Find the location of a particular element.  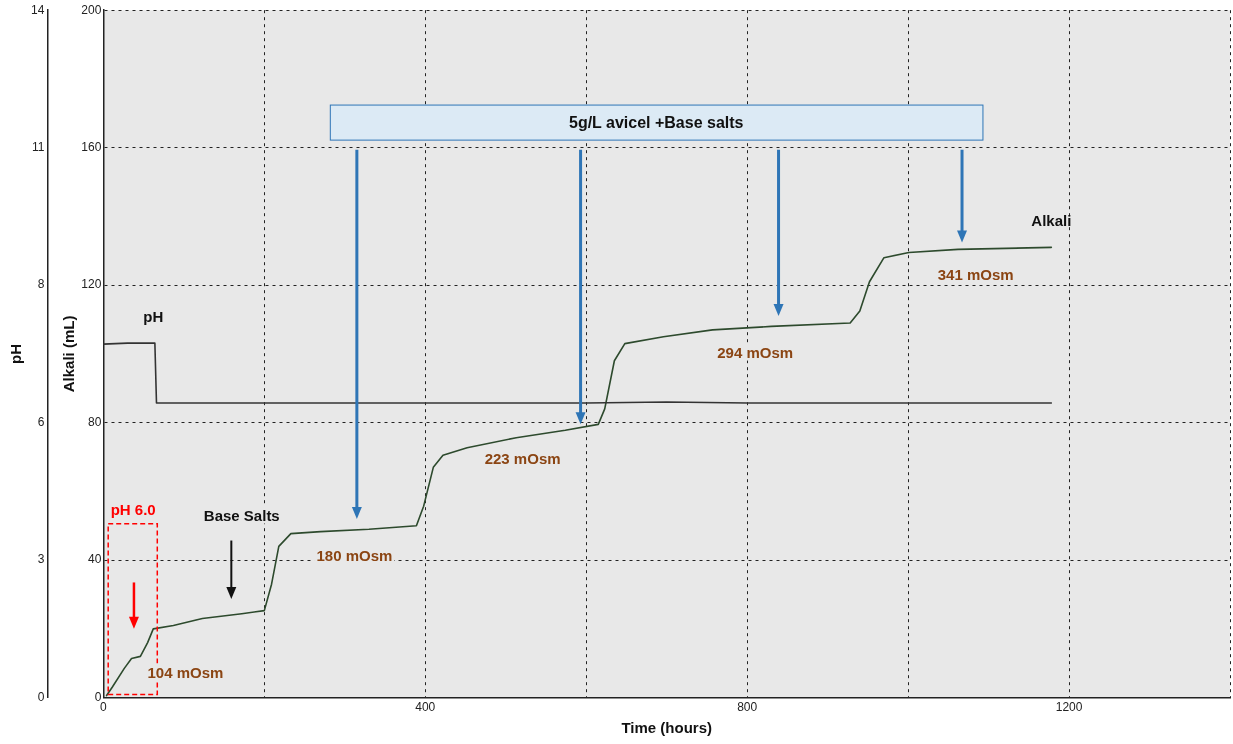

y-tick-label: 14 is located at coordinates (37, 9).